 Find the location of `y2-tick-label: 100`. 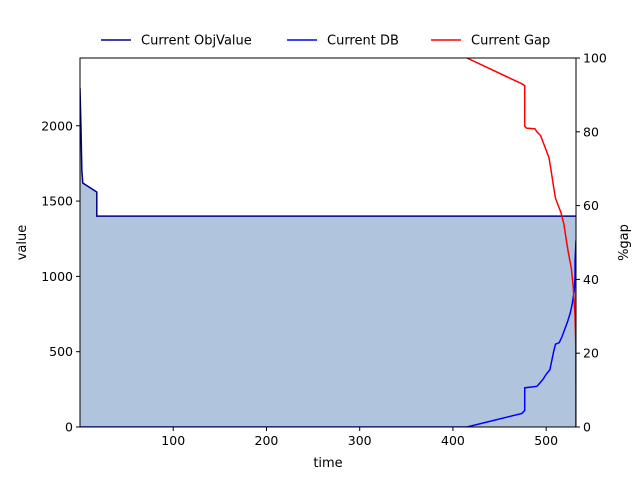

y2-tick-label: 100 is located at coordinates (595, 58).